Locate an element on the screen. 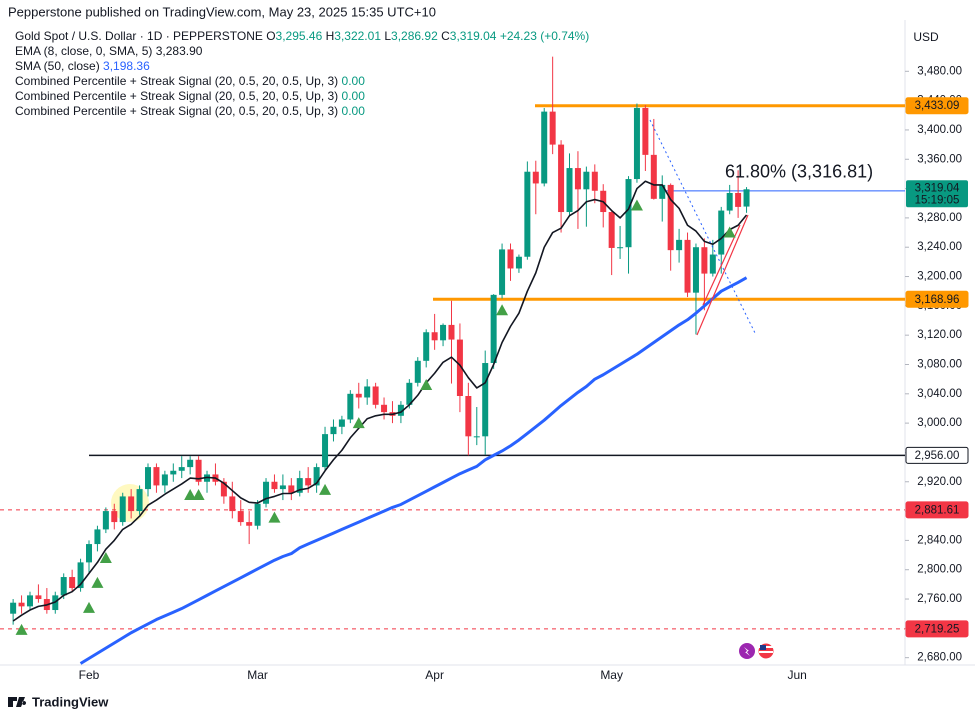 This screenshot has width=975, height=717. y-tick-label: 3,080.00 is located at coordinates (939, 365).